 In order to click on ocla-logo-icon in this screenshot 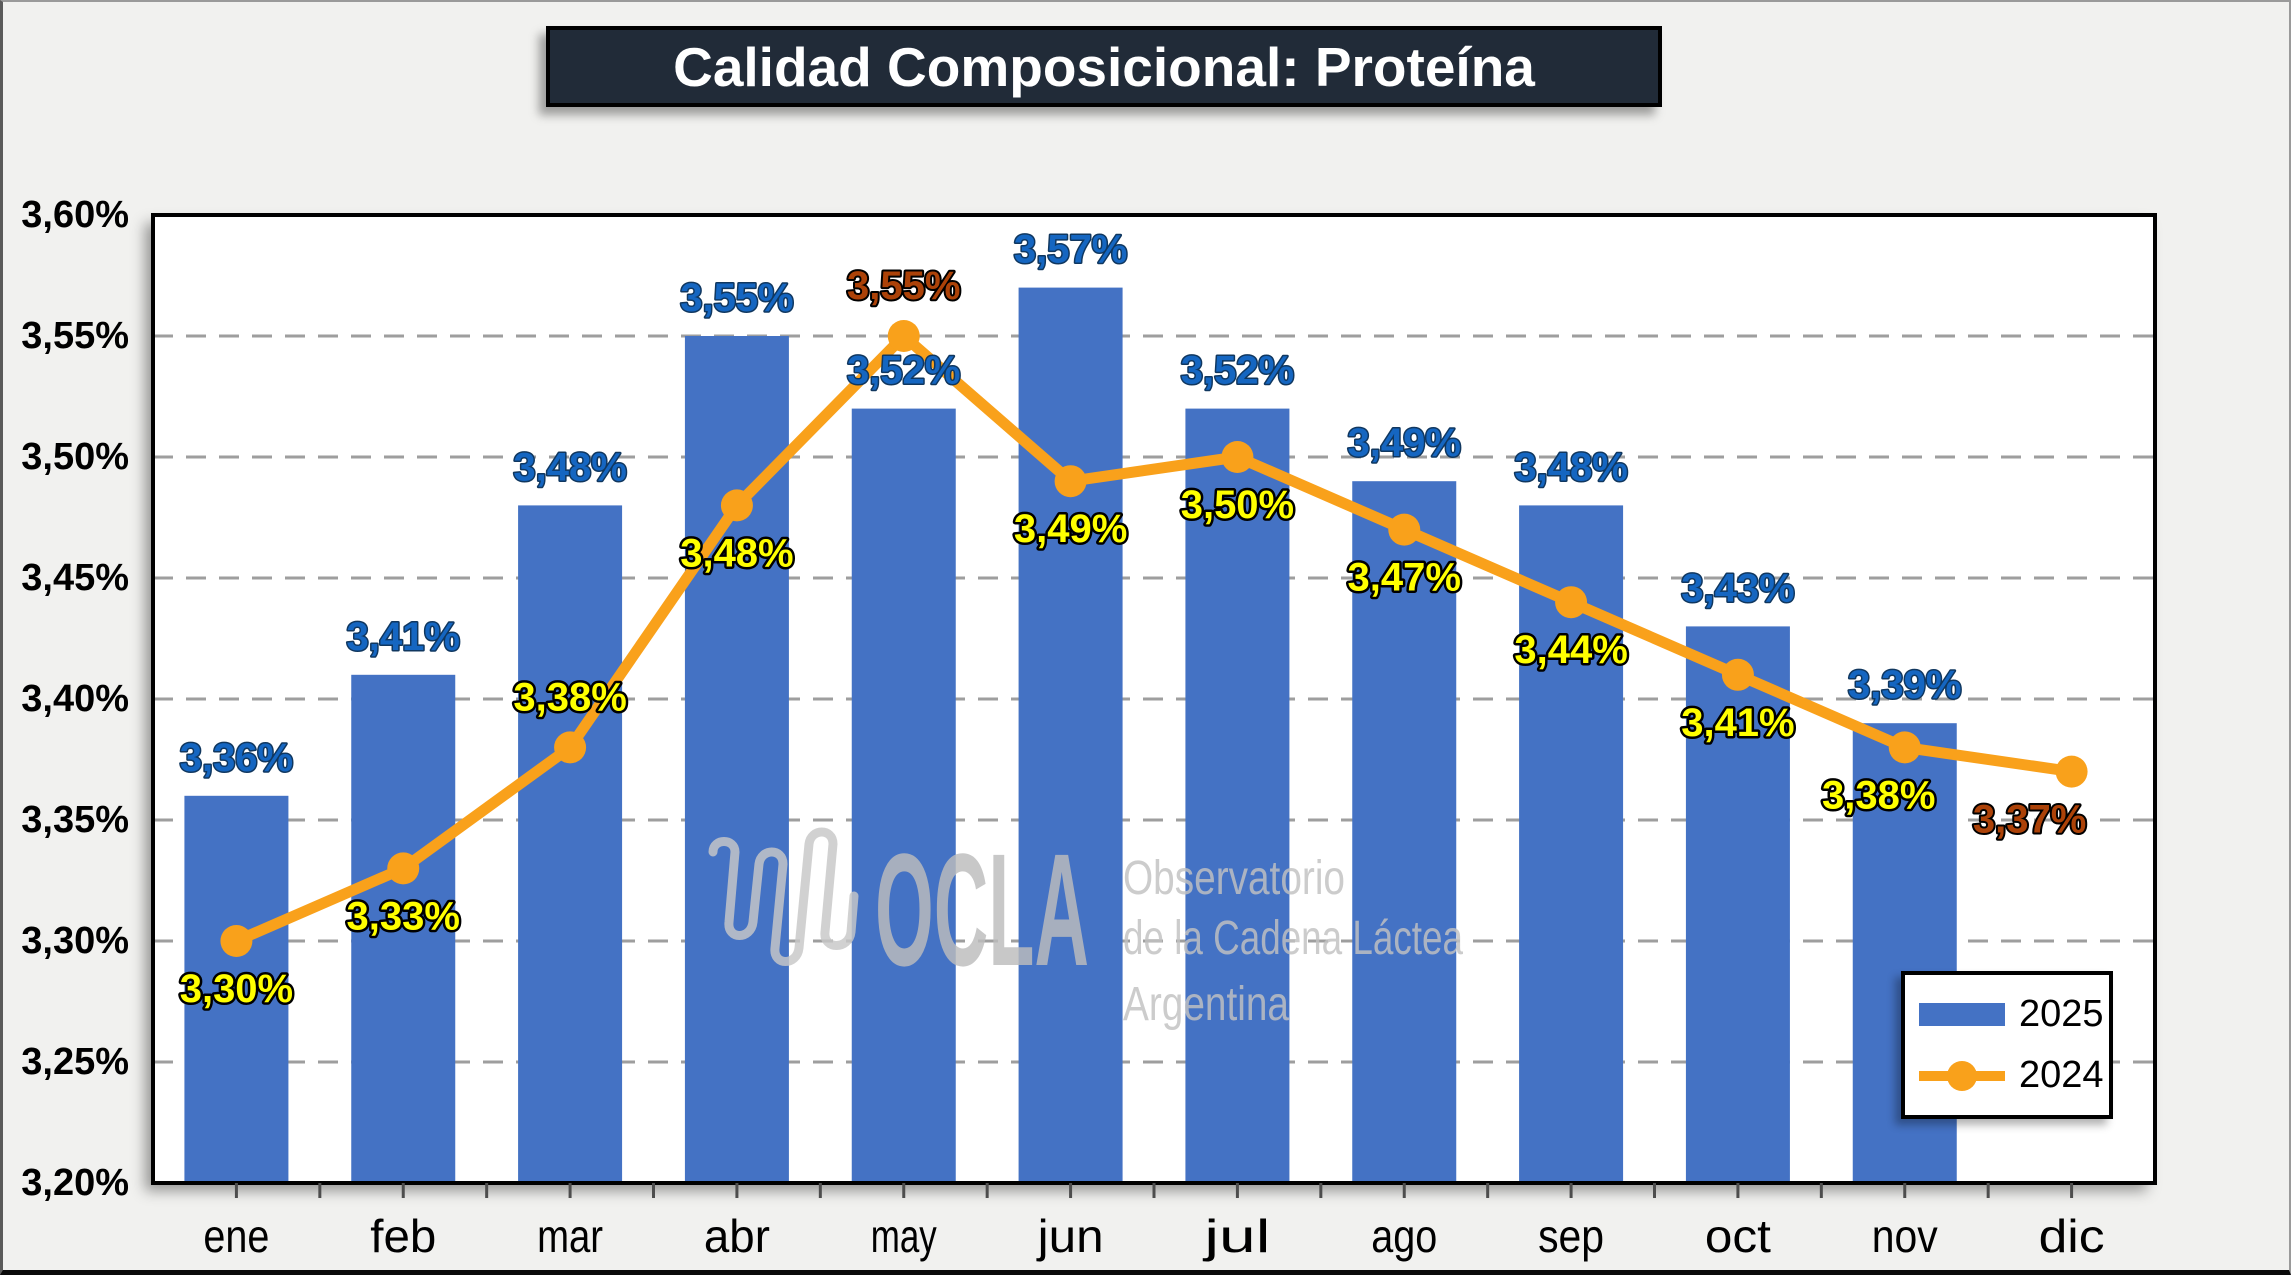, I will do `click(783, 896)`.